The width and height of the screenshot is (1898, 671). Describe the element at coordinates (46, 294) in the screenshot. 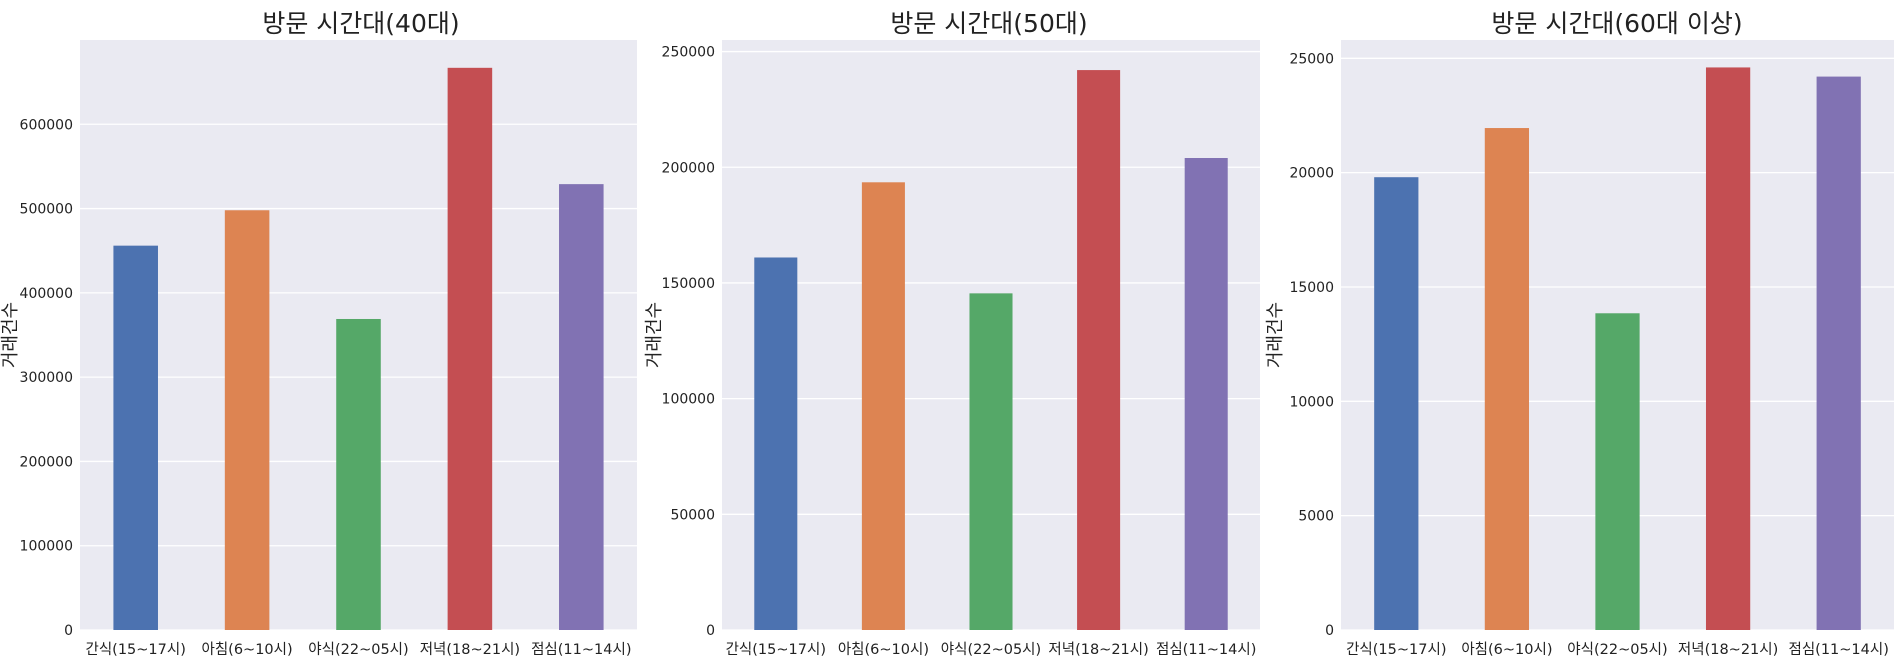

I see `y-tick-label: 400000` at that location.